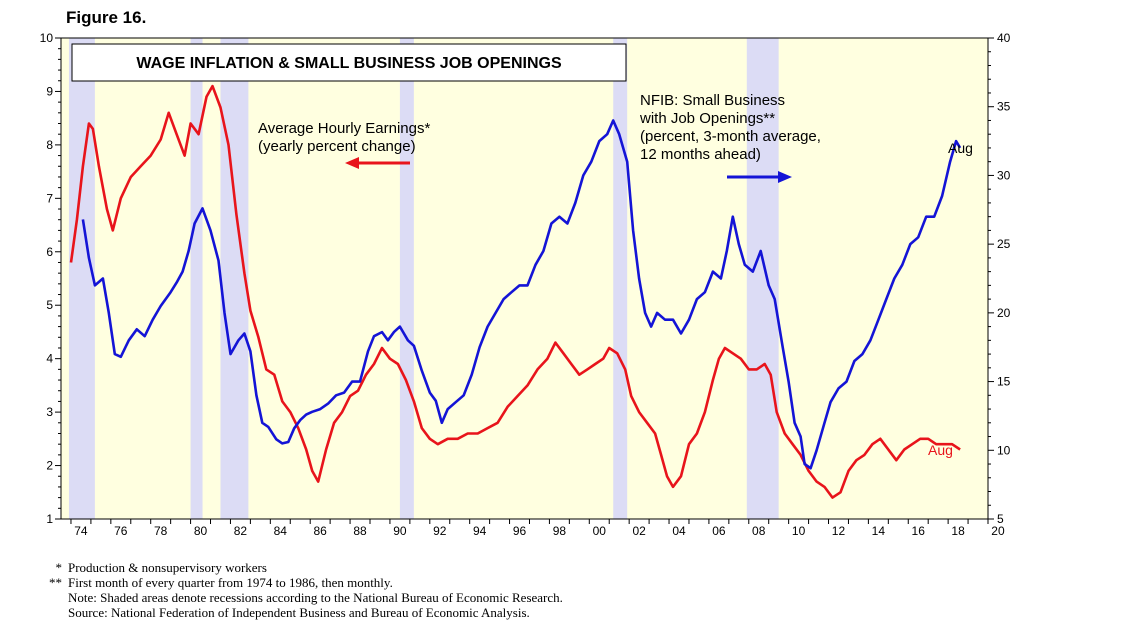 The image size is (1138, 633). What do you see at coordinates (360, 531) in the screenshot?
I see `x-tick-label: 88` at bounding box center [360, 531].